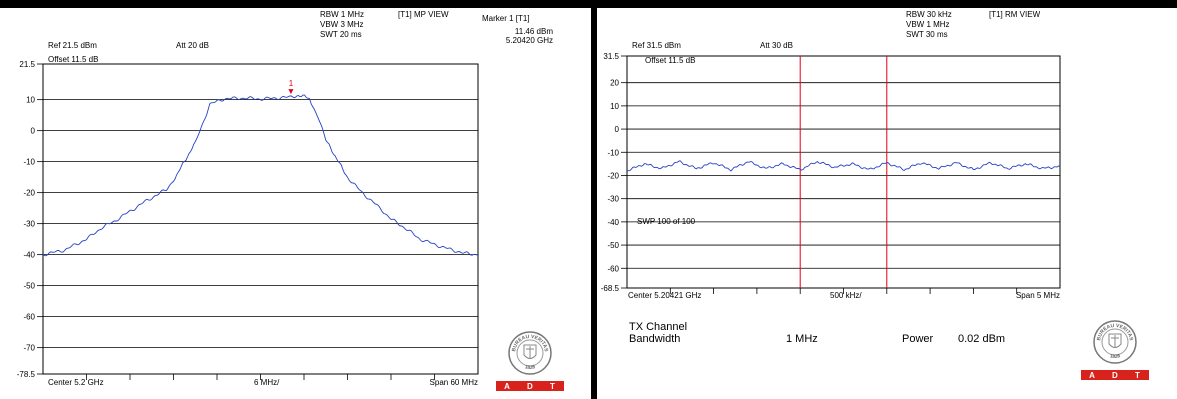  Describe the element at coordinates (29, 348) in the screenshot. I see `y-tick-label: -70` at that location.